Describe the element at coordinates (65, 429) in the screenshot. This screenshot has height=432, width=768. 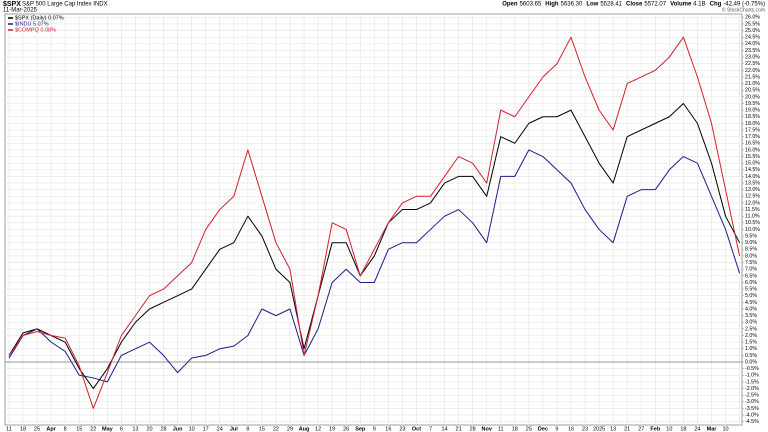
I see `x-tick-label: 8` at that location.